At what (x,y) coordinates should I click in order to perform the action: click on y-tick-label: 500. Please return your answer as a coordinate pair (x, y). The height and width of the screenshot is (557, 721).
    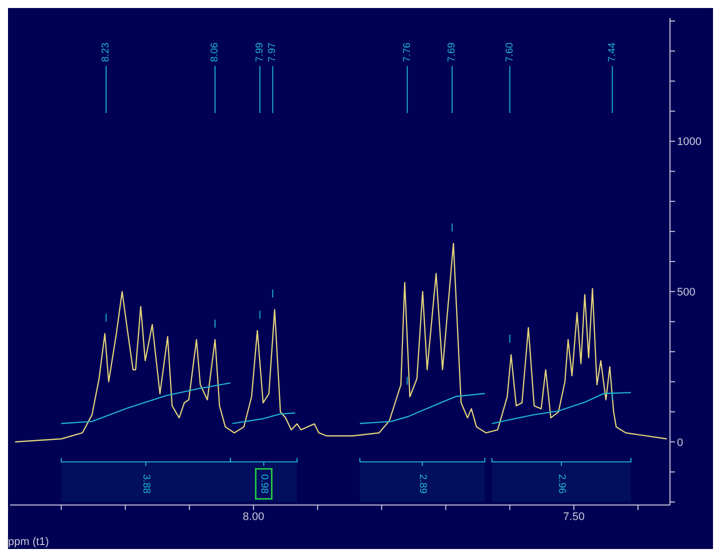
    Looking at the image, I should click on (686, 292).